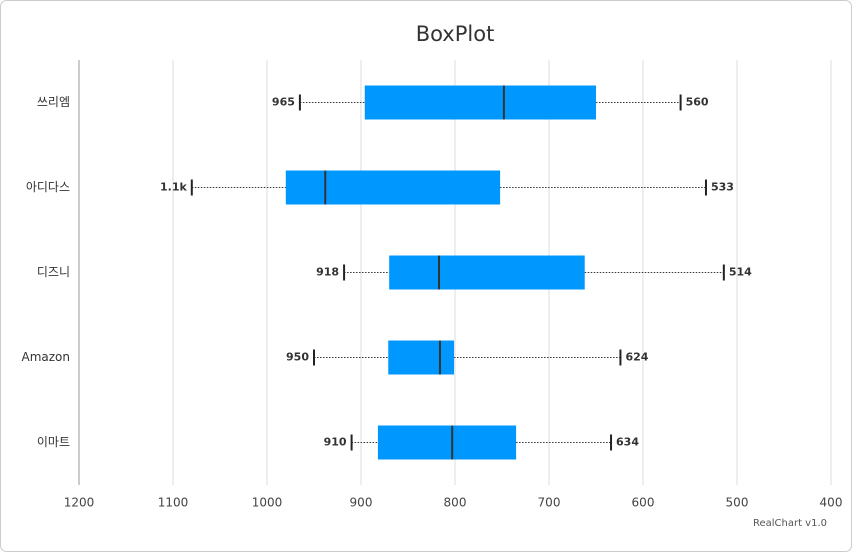 This screenshot has width=852, height=556. Describe the element at coordinates (53, 272) in the screenshot. I see `category-label: 디즈니` at that location.